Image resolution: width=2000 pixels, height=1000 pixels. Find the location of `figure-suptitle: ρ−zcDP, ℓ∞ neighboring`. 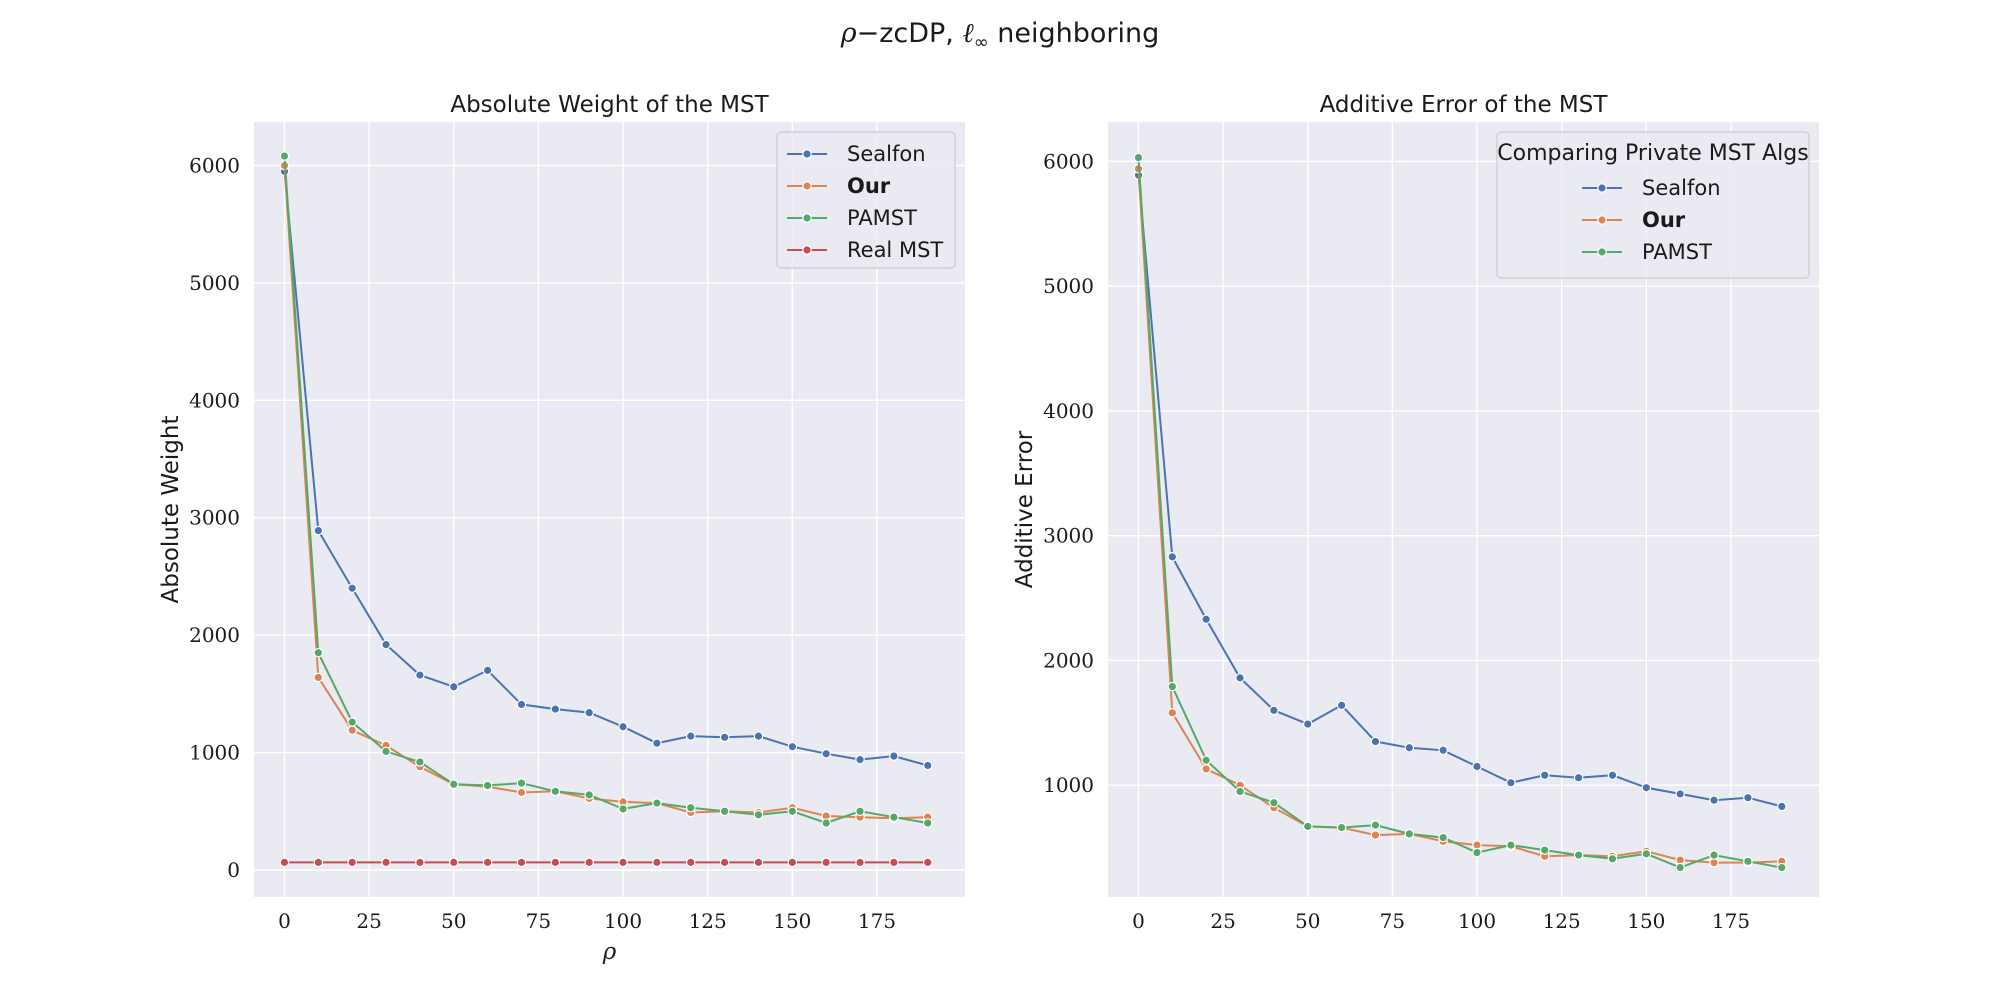

figure-suptitle: ρ−zcDP, ℓ∞ neighboring is located at coordinates (1000, 35).